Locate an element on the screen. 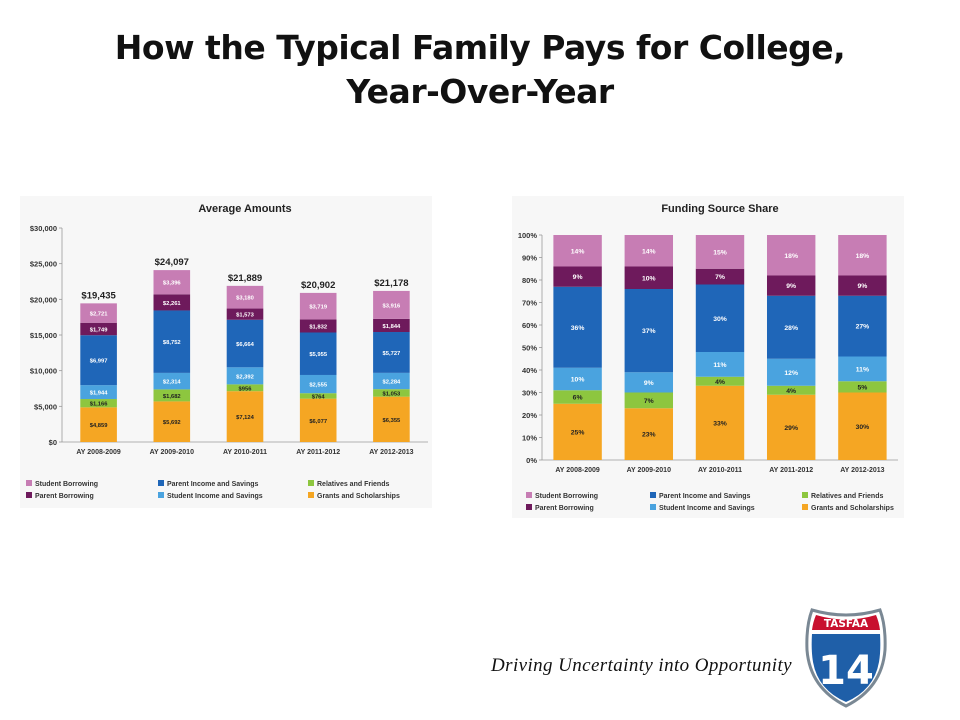 Image resolution: width=960 pixels, height=720 pixels. y-tick-label: $25,000 is located at coordinates (43, 264).